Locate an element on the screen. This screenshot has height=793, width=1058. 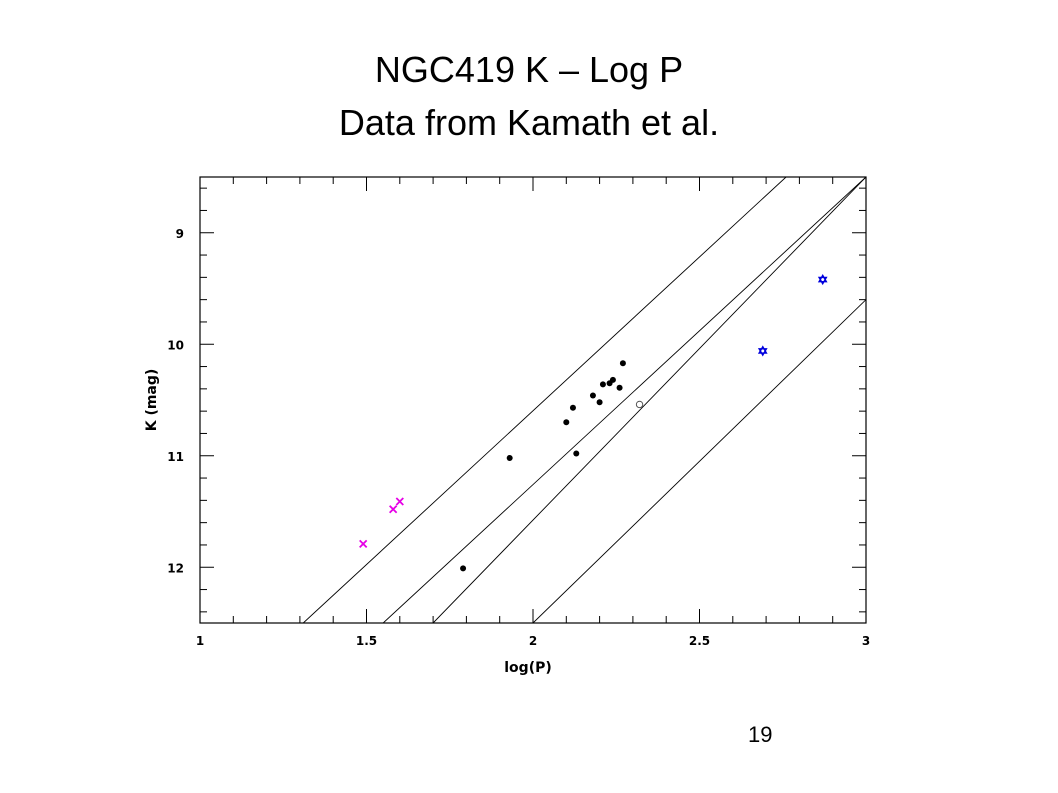
data-point-open-circle is located at coordinates (639, 404).